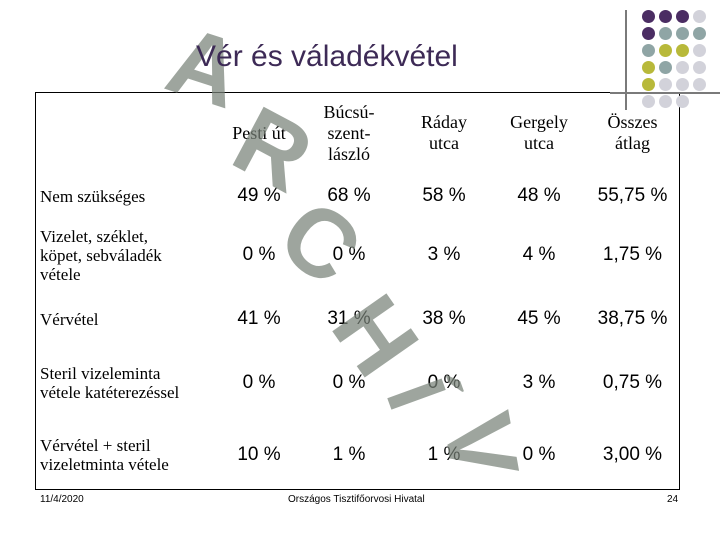  What do you see at coordinates (327, 56) in the screenshot?
I see `slide-title: Vér és váladékvétel` at bounding box center [327, 56].